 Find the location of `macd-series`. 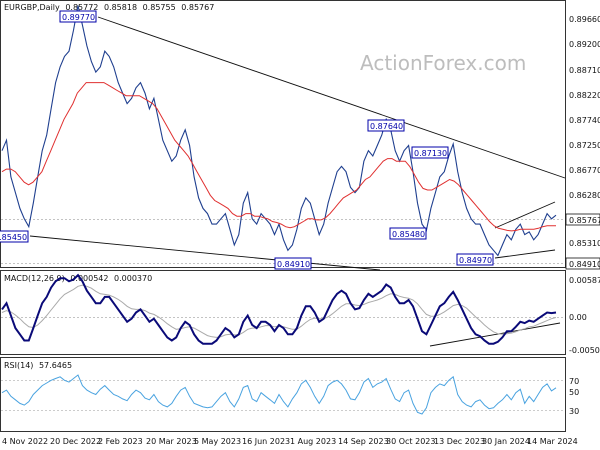

macd-series is located at coordinates (279, 309).